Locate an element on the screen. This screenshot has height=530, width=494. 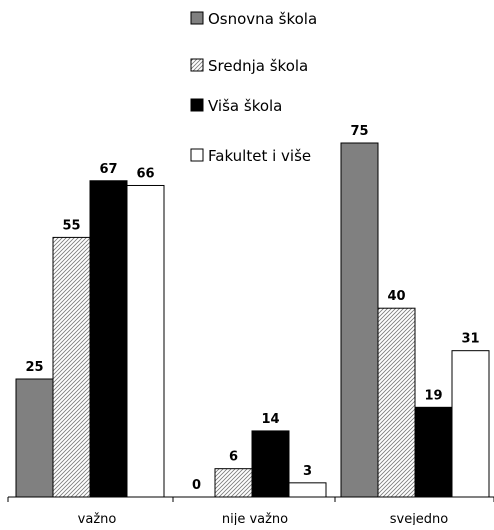
bar-svejedno-Osnovna škola is located at coordinates (359, 320).